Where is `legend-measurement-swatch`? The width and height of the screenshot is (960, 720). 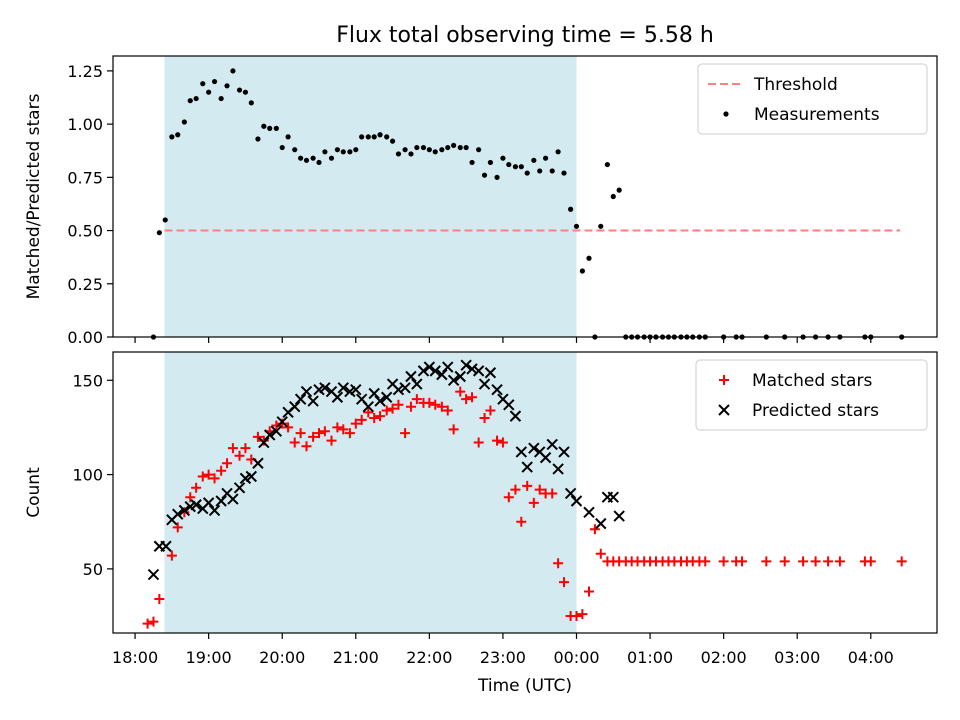
legend-measurement-swatch is located at coordinates (726, 114).